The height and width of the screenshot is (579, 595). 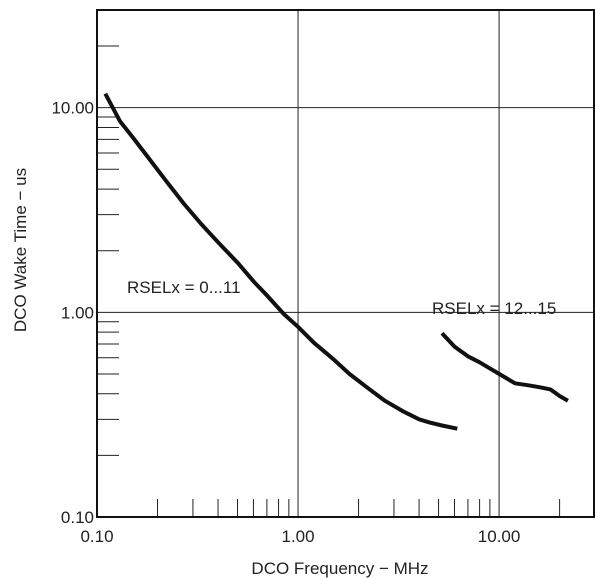 I want to click on x-tick-label: 10.00, so click(x=499, y=536).